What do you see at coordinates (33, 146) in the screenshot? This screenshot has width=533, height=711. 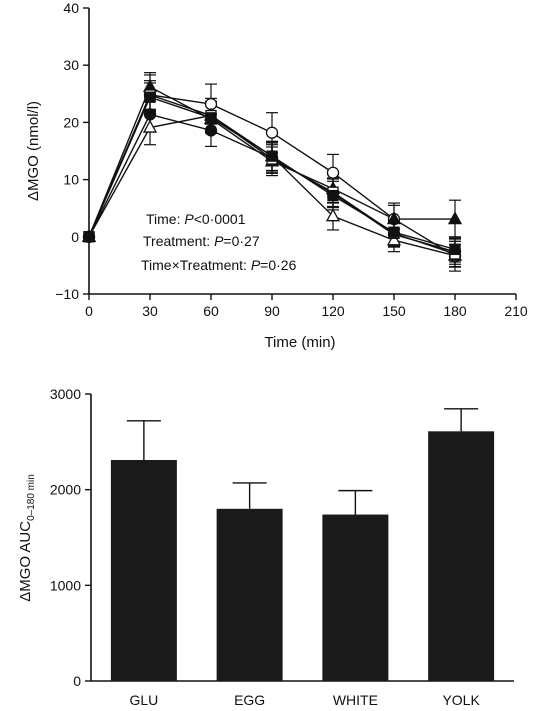 I see `line-chart-y-label-text: MGO (nmol/l)` at bounding box center [33, 146].